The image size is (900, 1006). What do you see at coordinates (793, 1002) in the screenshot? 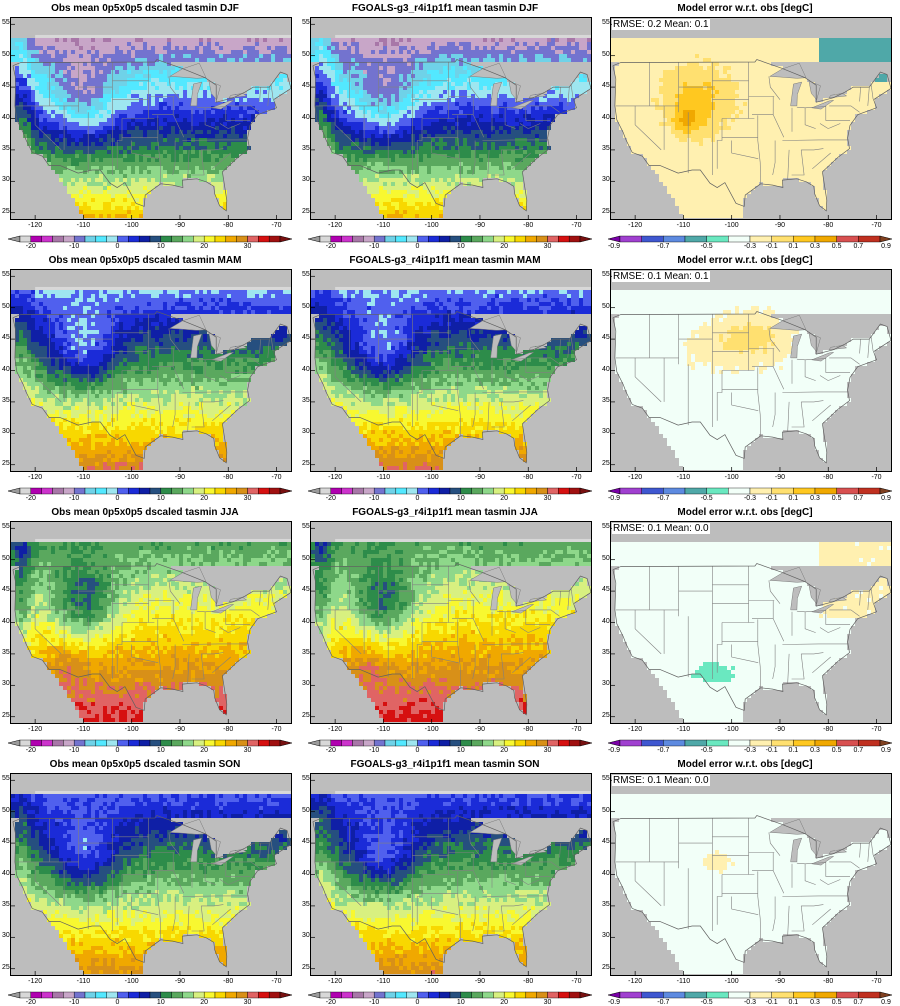
I see `colorbar-tick-label: 0.1` at bounding box center [793, 1002].